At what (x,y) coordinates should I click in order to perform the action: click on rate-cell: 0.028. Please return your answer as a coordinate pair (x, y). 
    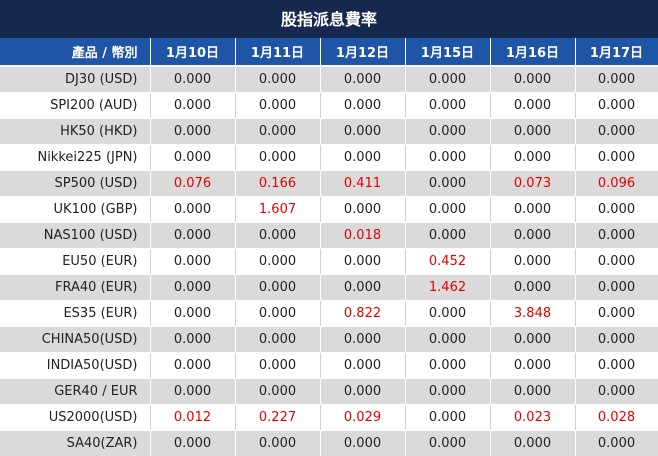
    Looking at the image, I should click on (616, 417).